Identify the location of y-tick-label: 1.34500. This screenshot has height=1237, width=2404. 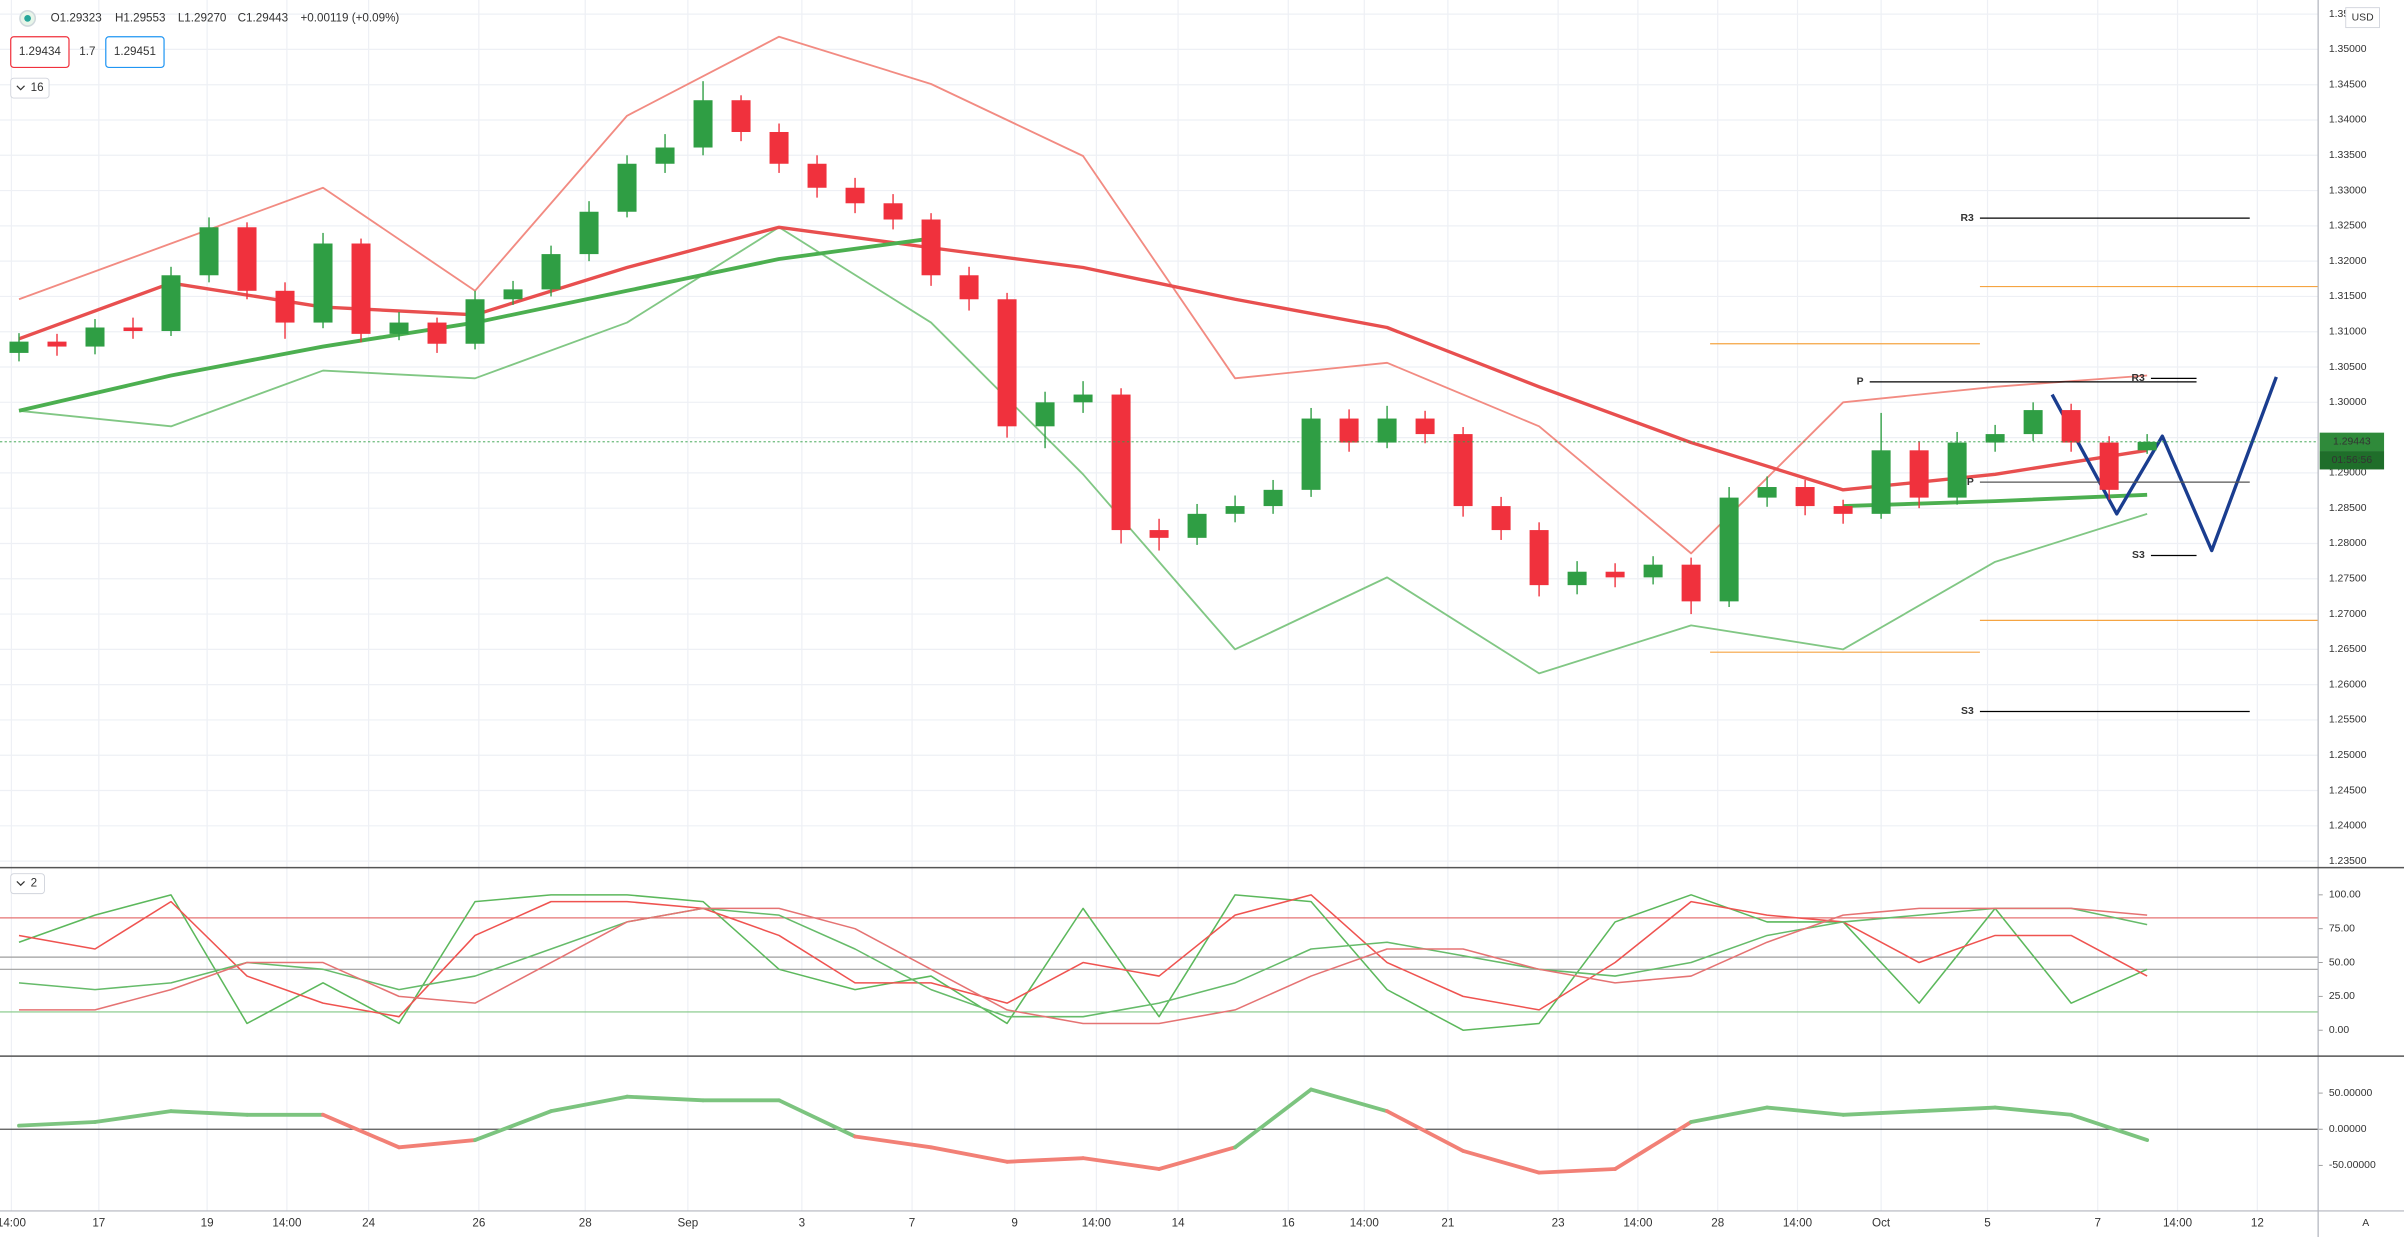
(2348, 84).